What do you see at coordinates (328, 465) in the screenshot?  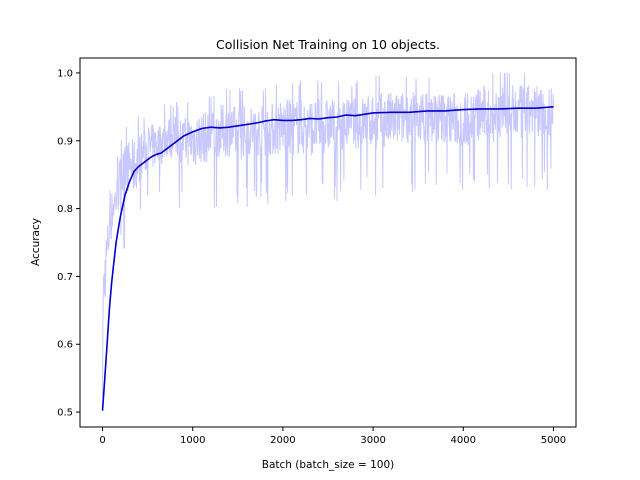 I see `x-axis-label: Batch (batch_size = 100)` at bounding box center [328, 465].